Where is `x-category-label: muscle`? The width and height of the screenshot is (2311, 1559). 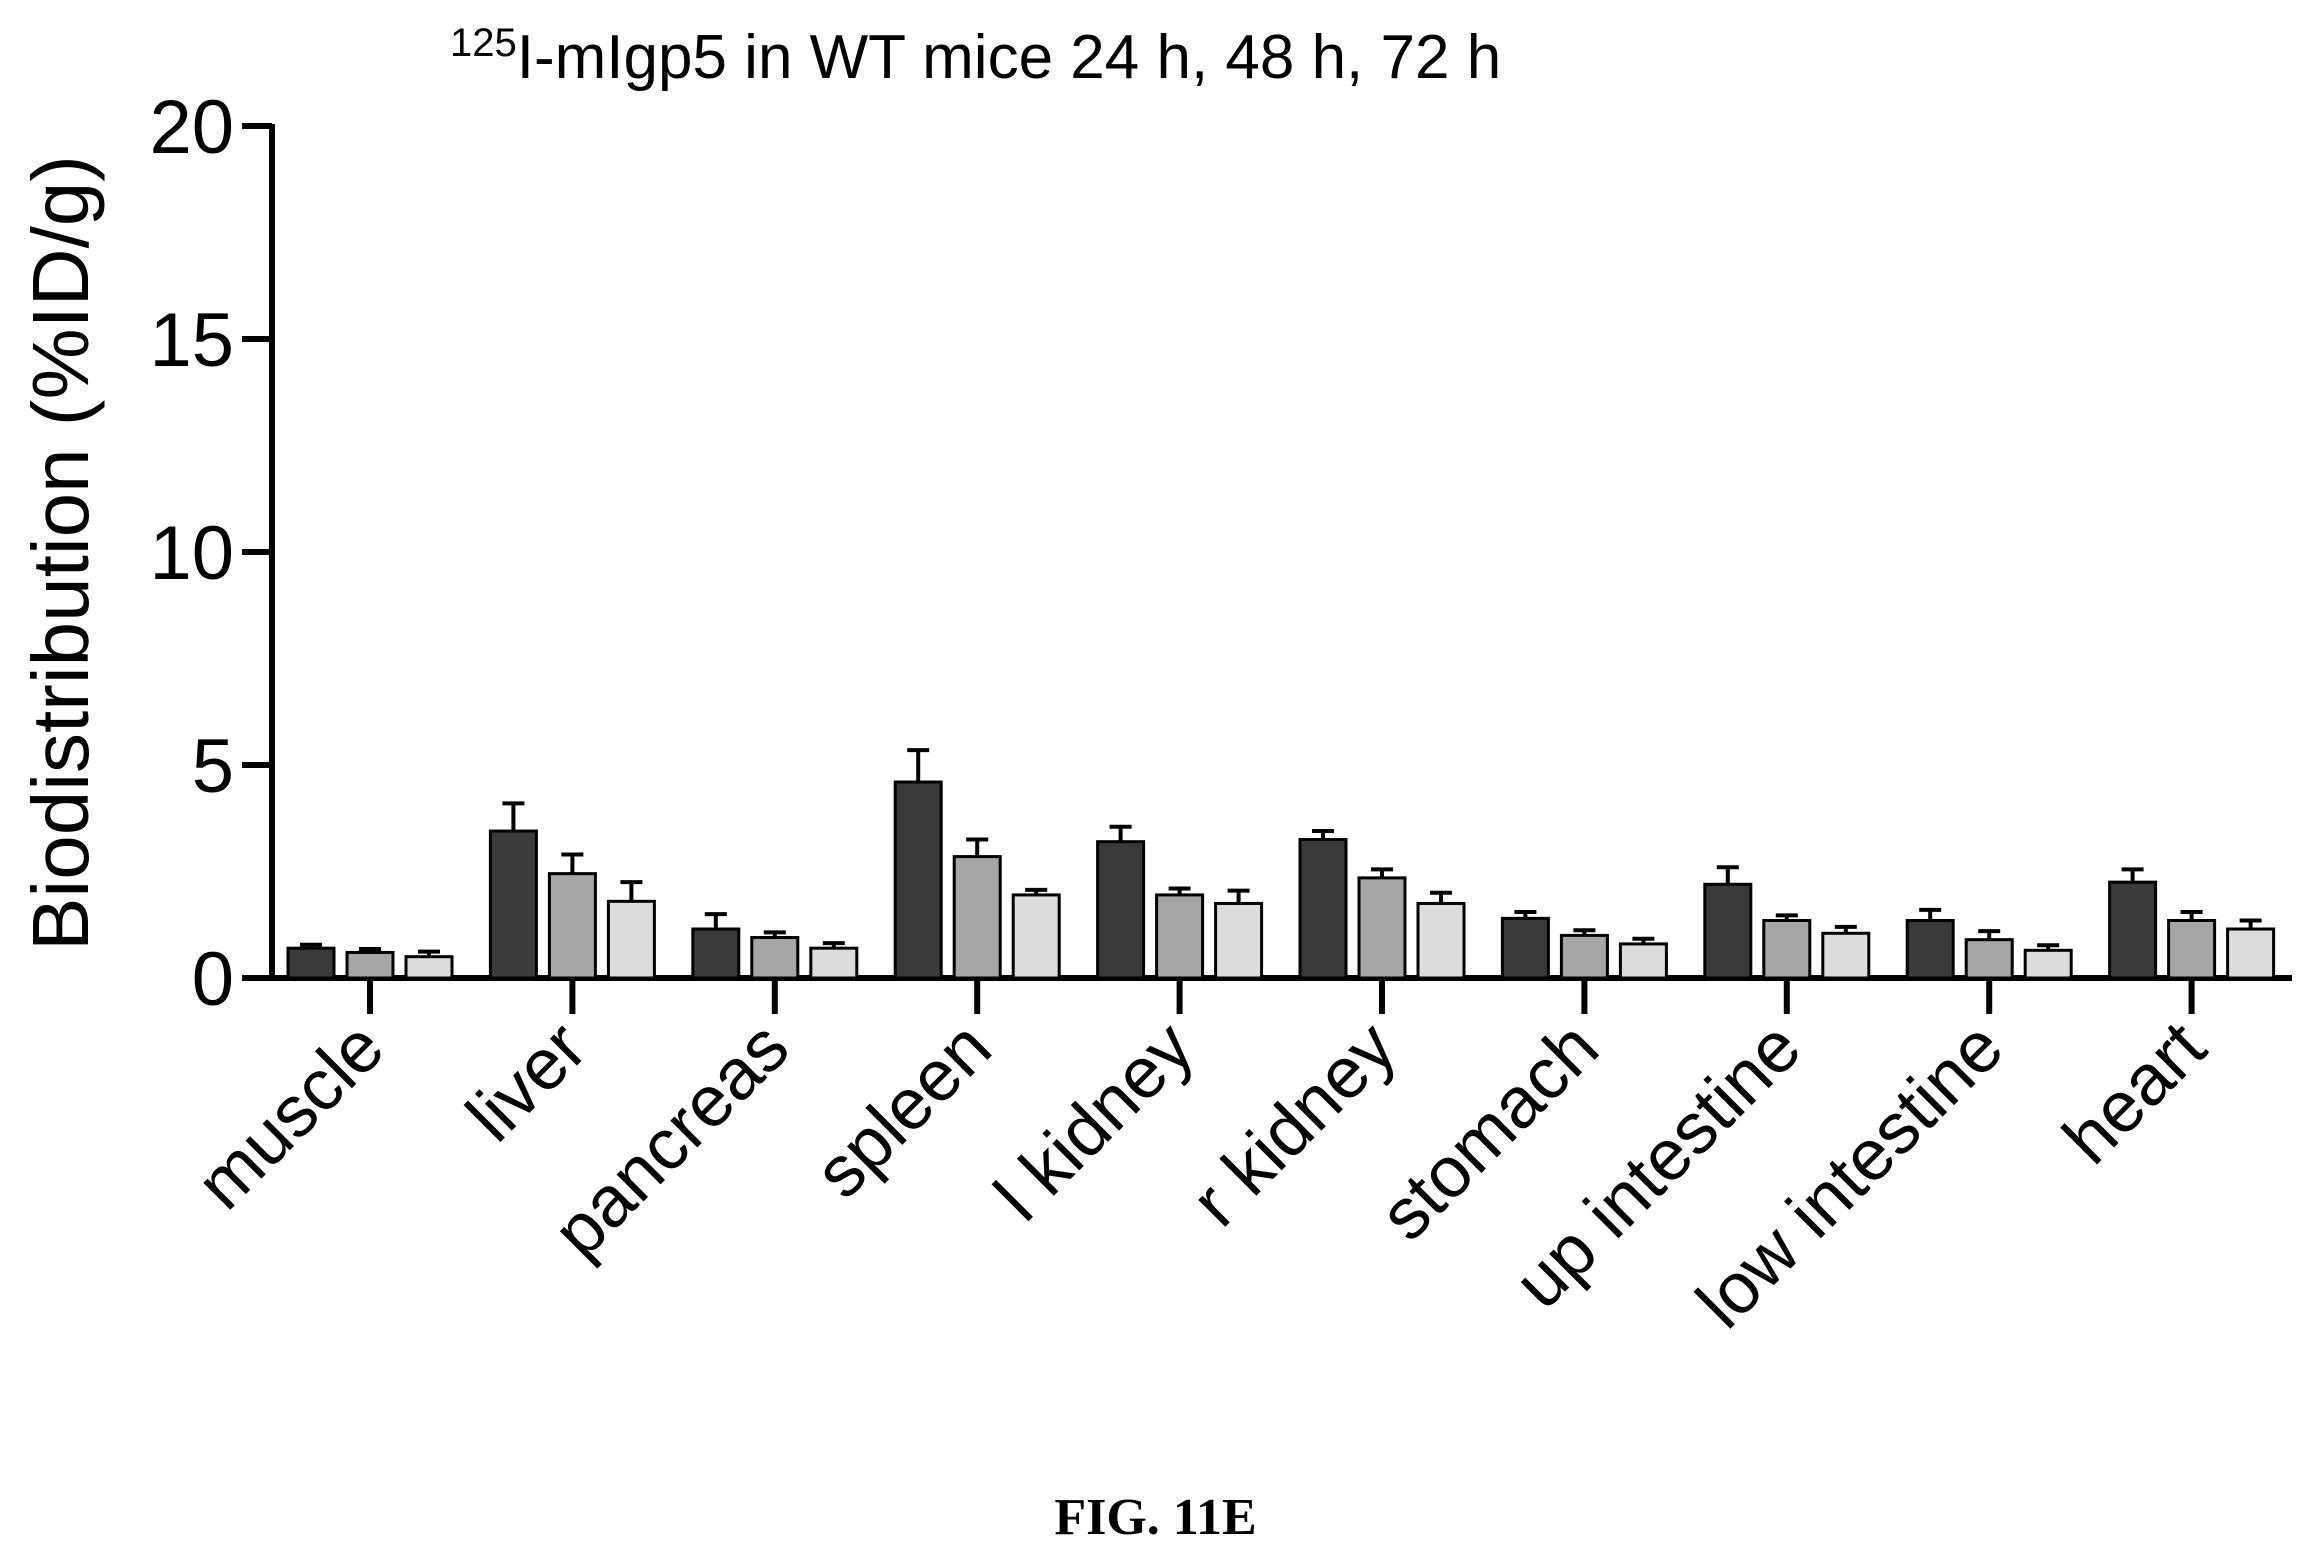 x-category-label: muscle is located at coordinates (290, 1116).